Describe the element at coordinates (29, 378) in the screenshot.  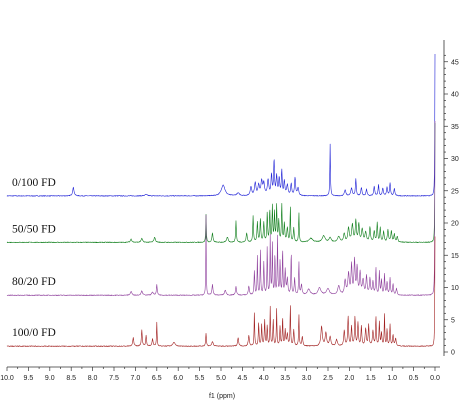
I see `x-tick-label: 9.5` at that location.